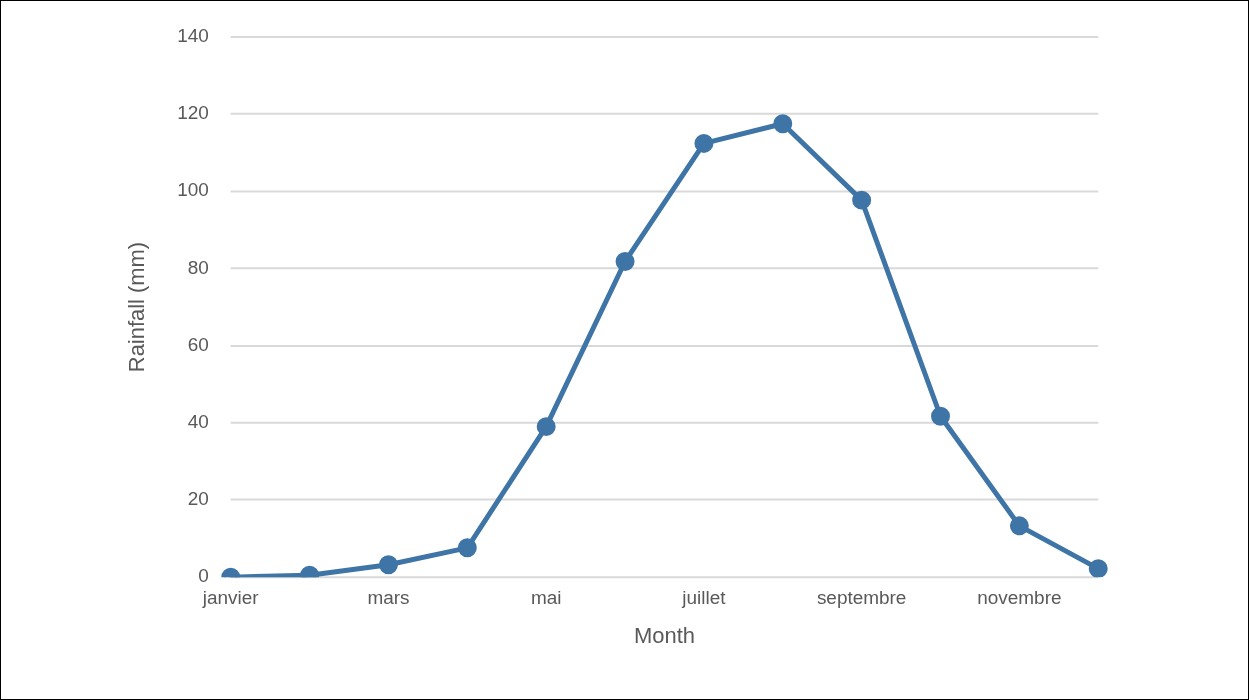  I want to click on x-tick-label: mars, so click(388, 597).